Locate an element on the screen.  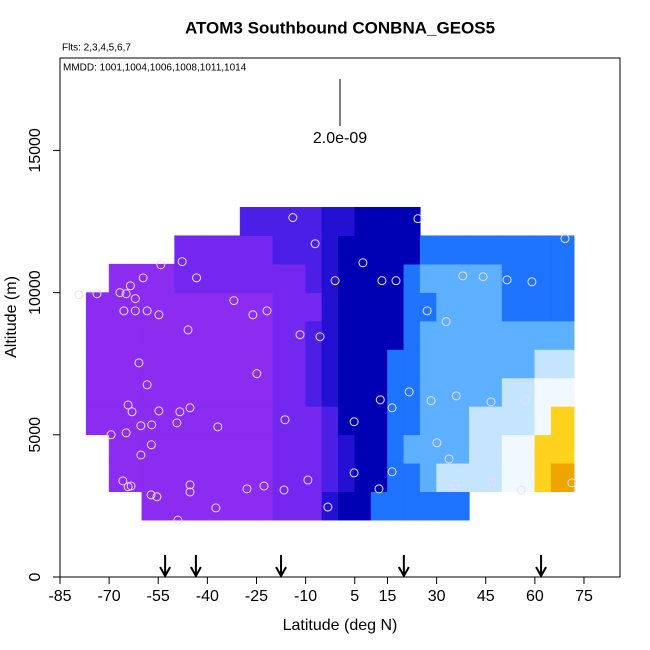
x-tick-label: 30 is located at coordinates (437, 596).